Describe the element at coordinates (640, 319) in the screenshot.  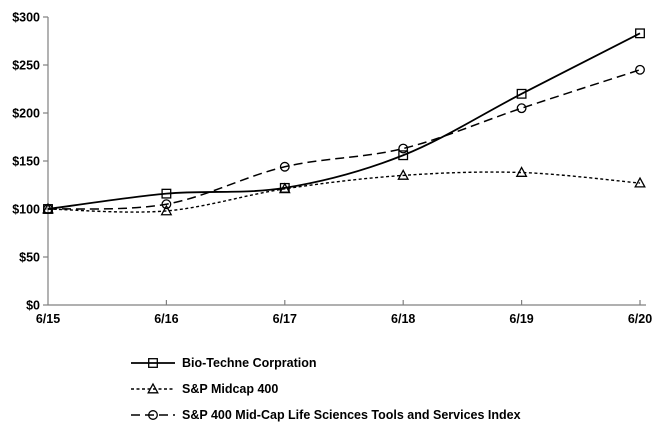
I see `x-axis-tick-label: 6/20` at that location.